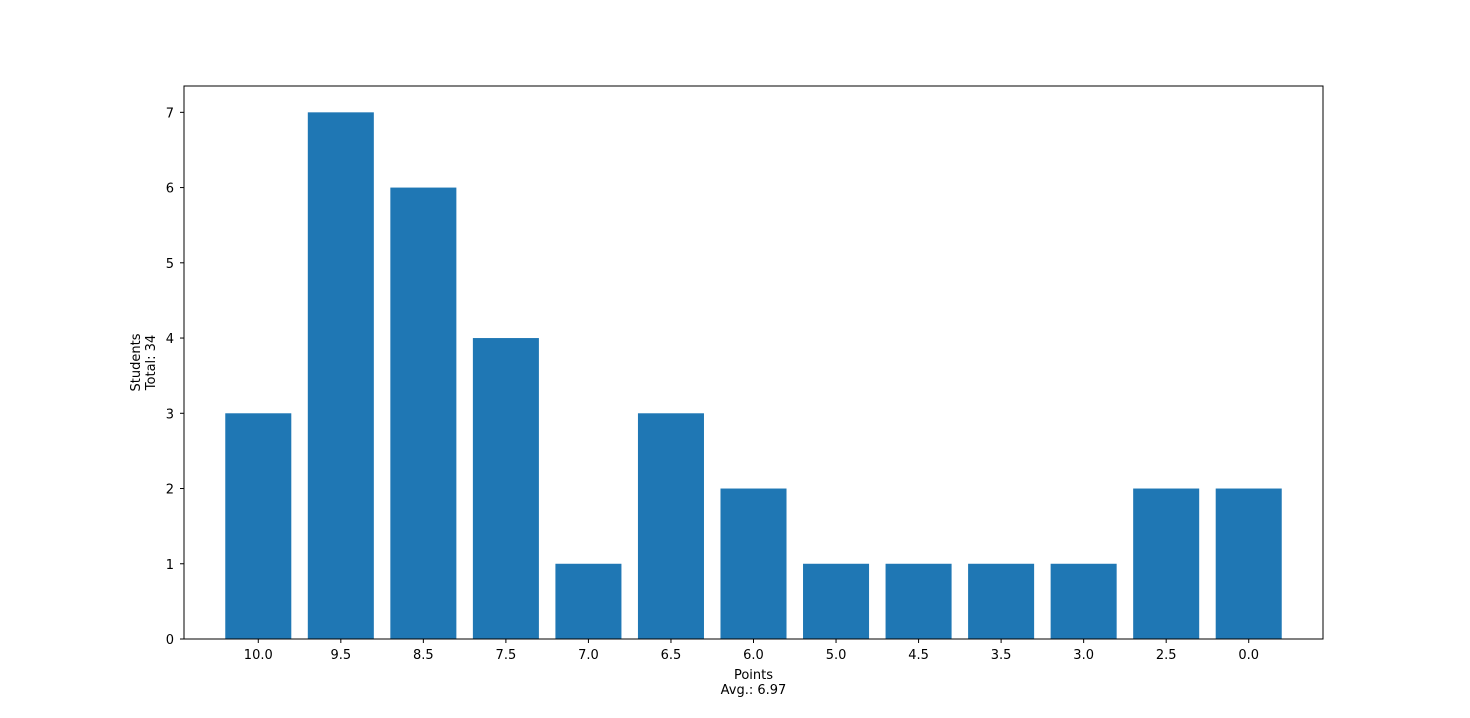  Describe the element at coordinates (918, 655) in the screenshot. I see `x-tick-label: 4.5` at that location.